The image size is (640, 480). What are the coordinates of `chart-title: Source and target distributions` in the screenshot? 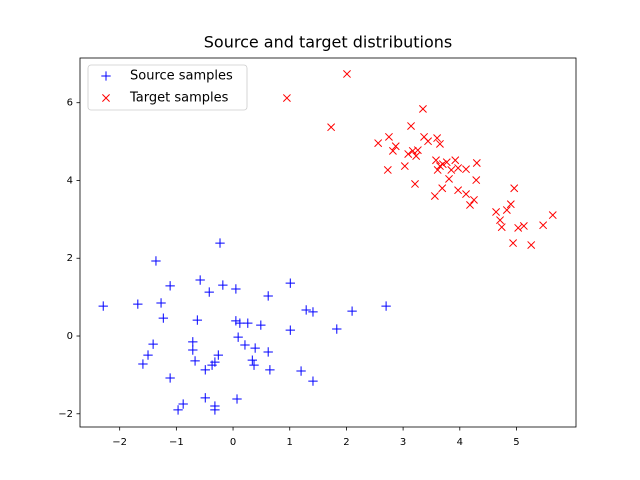 It's located at (328, 42).